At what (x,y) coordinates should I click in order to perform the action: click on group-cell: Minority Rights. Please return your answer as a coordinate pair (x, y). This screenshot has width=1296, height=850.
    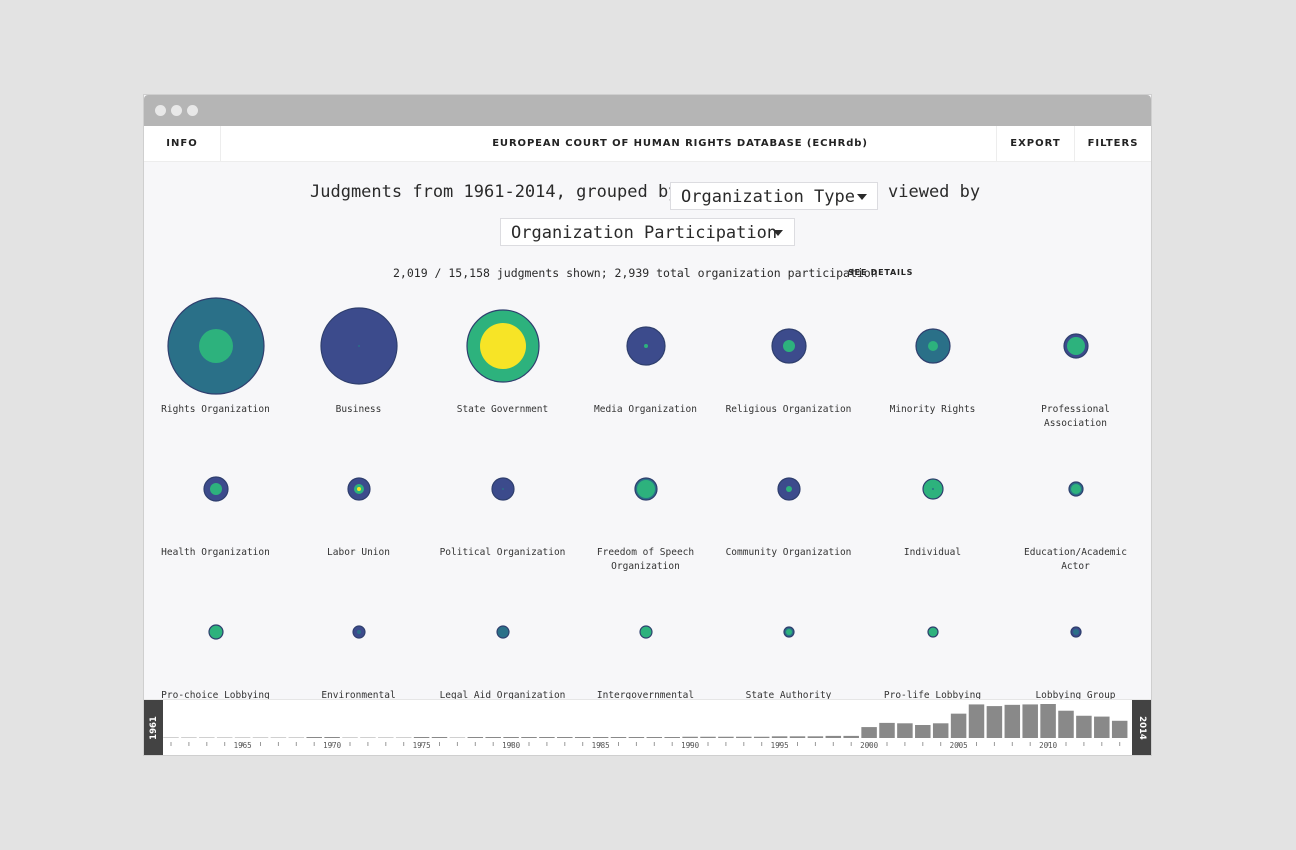
    Looking at the image, I should click on (932, 346).